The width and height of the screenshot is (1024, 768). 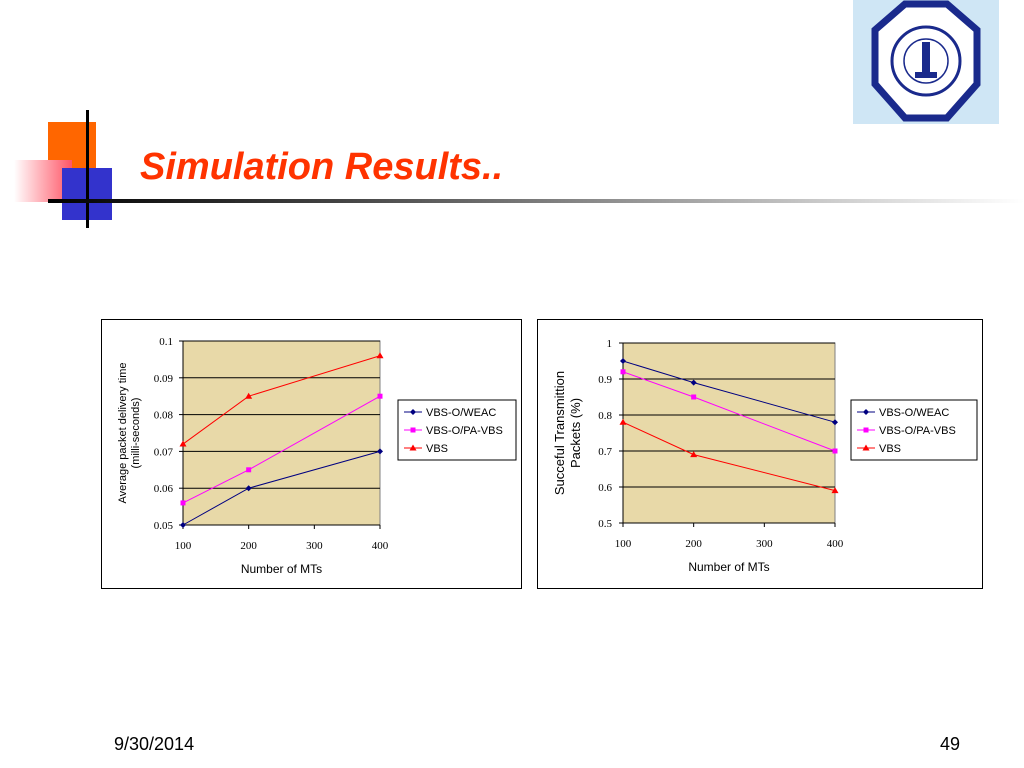 What do you see at coordinates (164, 416) in the screenshot?
I see `y-tick-label: 0.08` at bounding box center [164, 416].